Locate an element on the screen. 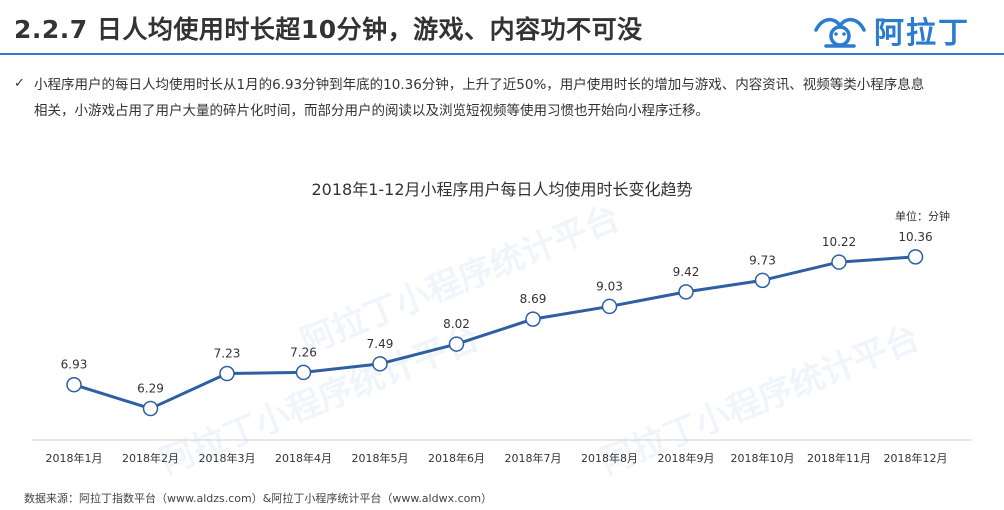 The width and height of the screenshot is (1004, 510). x-tick-label: 2018年6月 is located at coordinates (456, 458).